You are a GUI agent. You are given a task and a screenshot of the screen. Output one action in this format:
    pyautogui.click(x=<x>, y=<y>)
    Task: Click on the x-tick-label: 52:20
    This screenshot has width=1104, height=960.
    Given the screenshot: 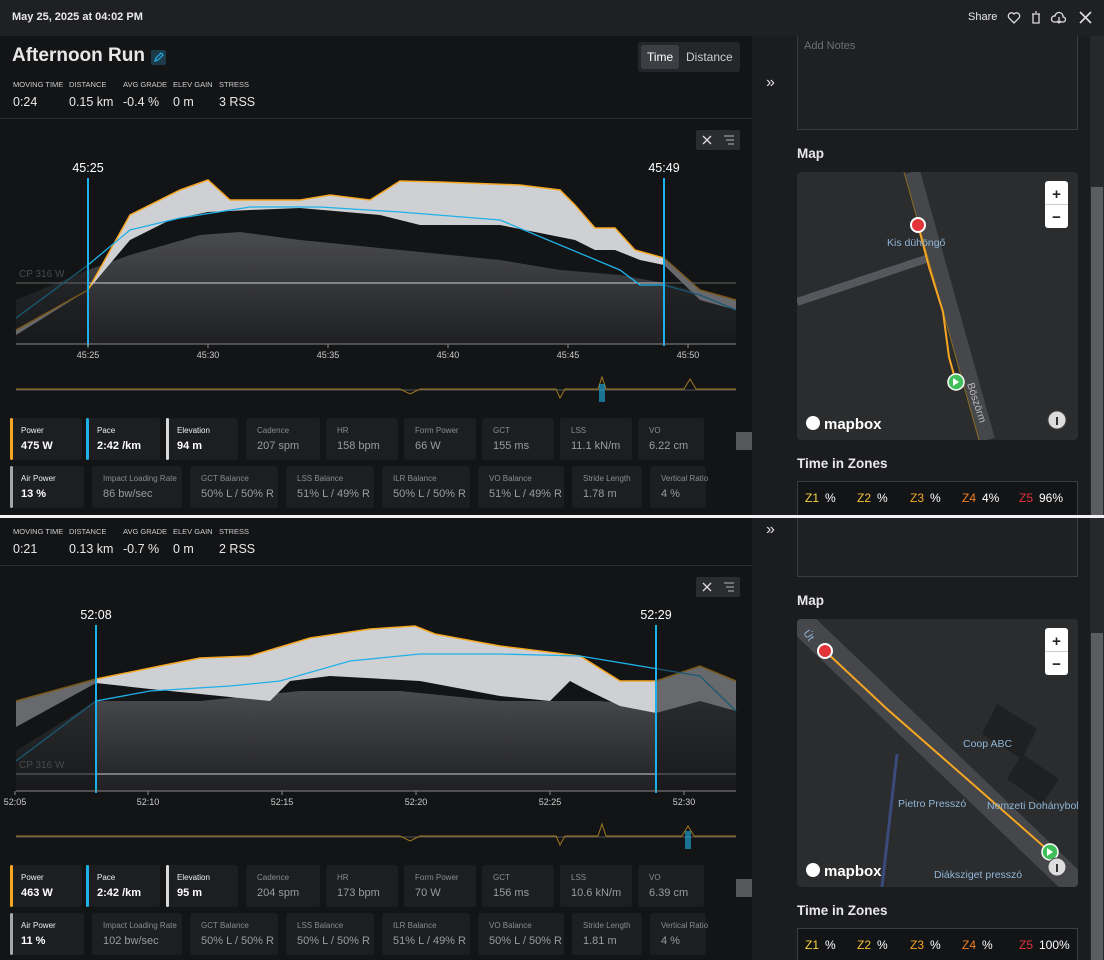 What is the action you would take?
    pyautogui.click(x=416, y=802)
    